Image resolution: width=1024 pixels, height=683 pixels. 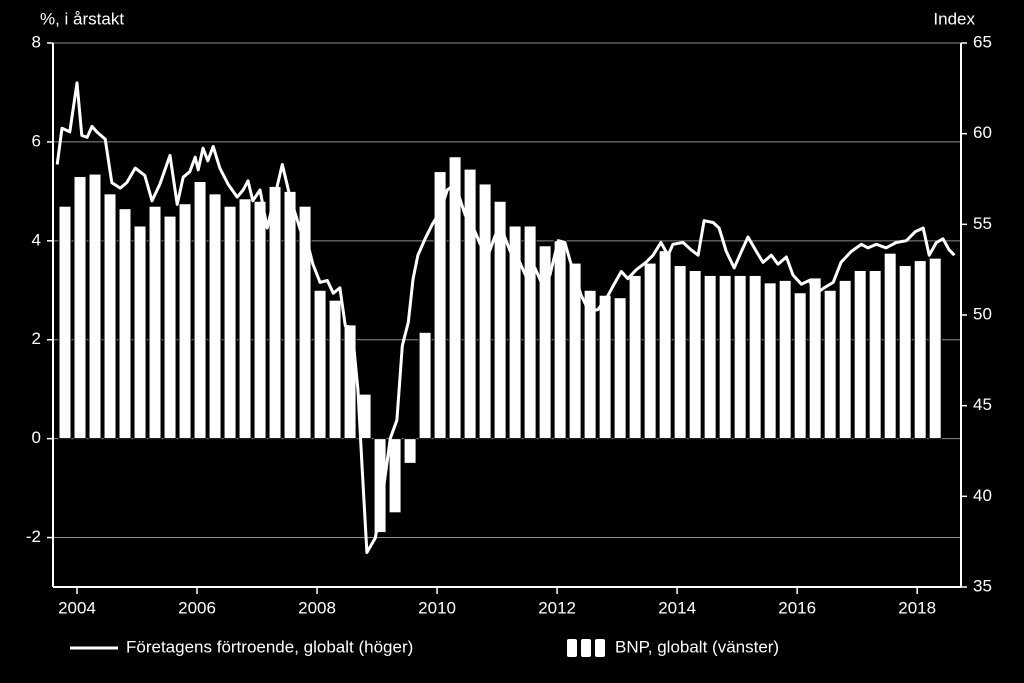 What do you see at coordinates (697, 646) in the screenshot?
I see `legend-label: BNP, globalt (vänster)` at bounding box center [697, 646].